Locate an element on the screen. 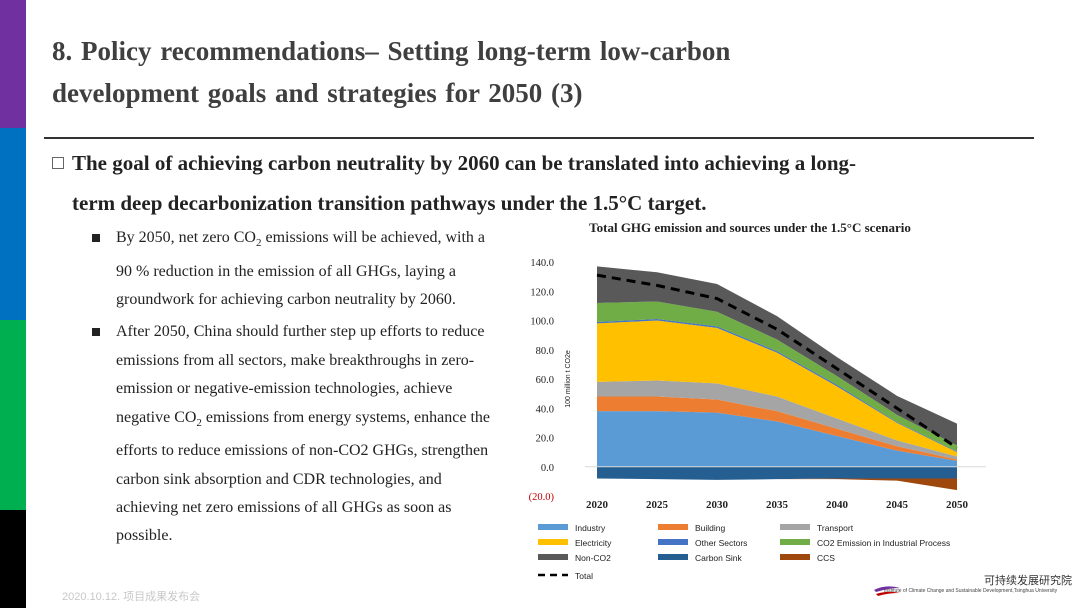 The width and height of the screenshot is (1080, 608). legend-label-carbon-sink: Carbon Sink is located at coordinates (719, 558).